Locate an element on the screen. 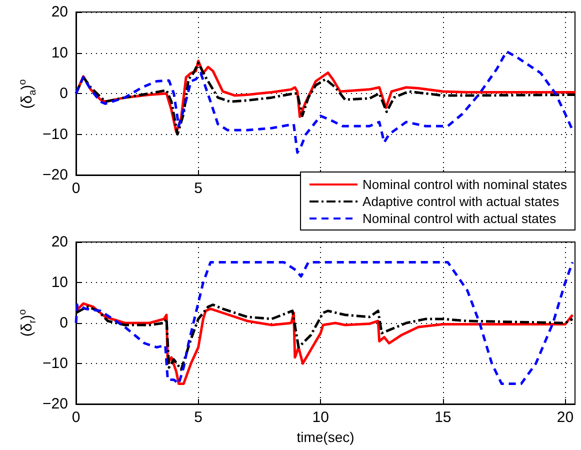 Image resolution: width=581 pixels, height=450 pixels. x-tick-label: 15 is located at coordinates (443, 417).